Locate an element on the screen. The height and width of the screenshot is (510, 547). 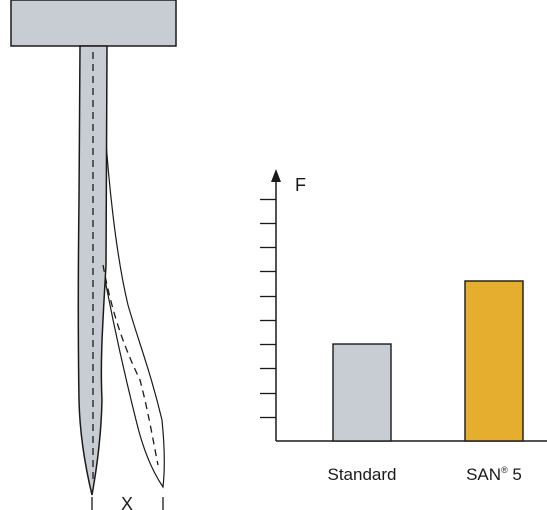
displacement-label: X is located at coordinates (127, 502).